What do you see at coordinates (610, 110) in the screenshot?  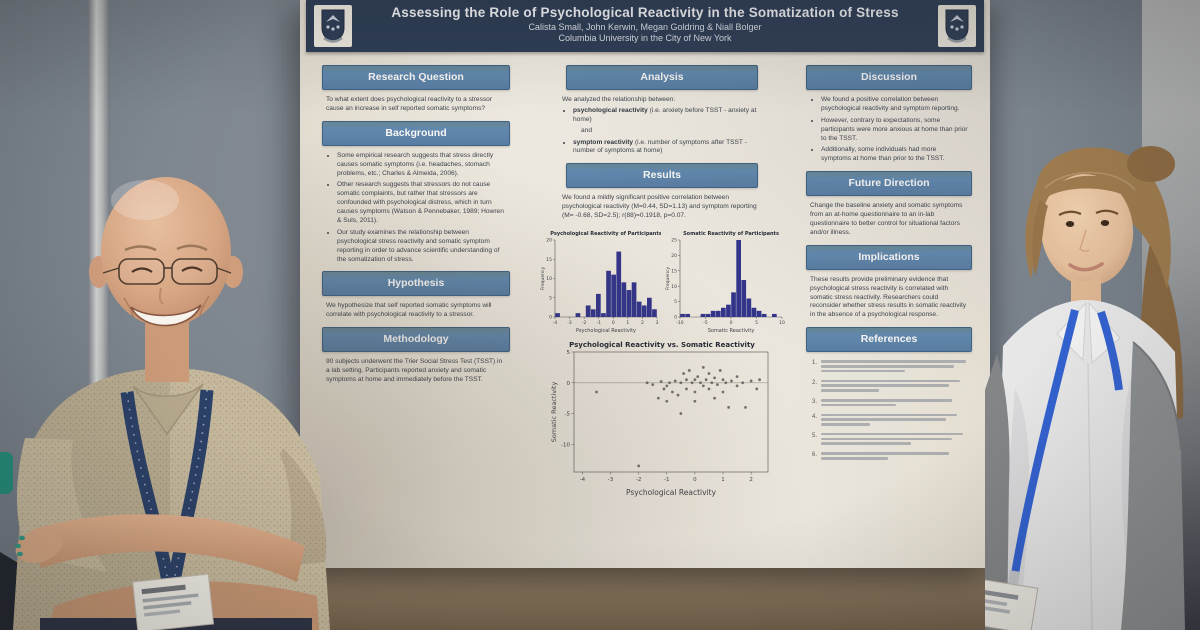 I see `analysis-term: psychological reactivity` at bounding box center [610, 110].